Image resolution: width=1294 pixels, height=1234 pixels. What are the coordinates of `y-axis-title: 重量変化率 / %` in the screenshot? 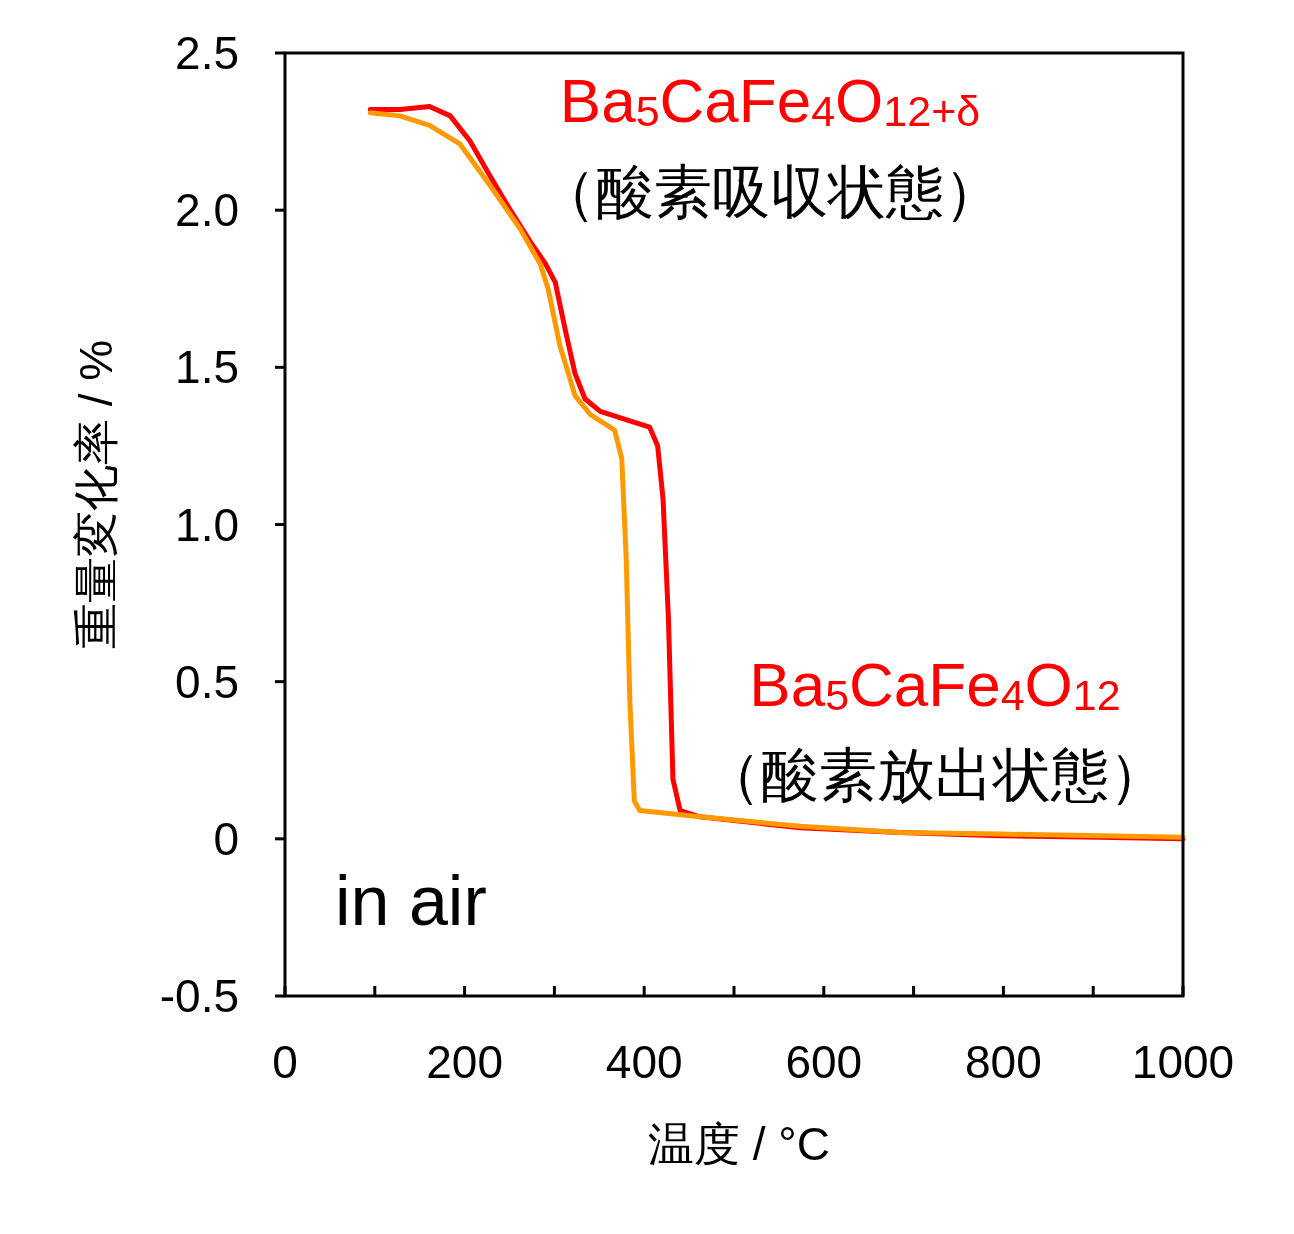 It's located at (96, 494).